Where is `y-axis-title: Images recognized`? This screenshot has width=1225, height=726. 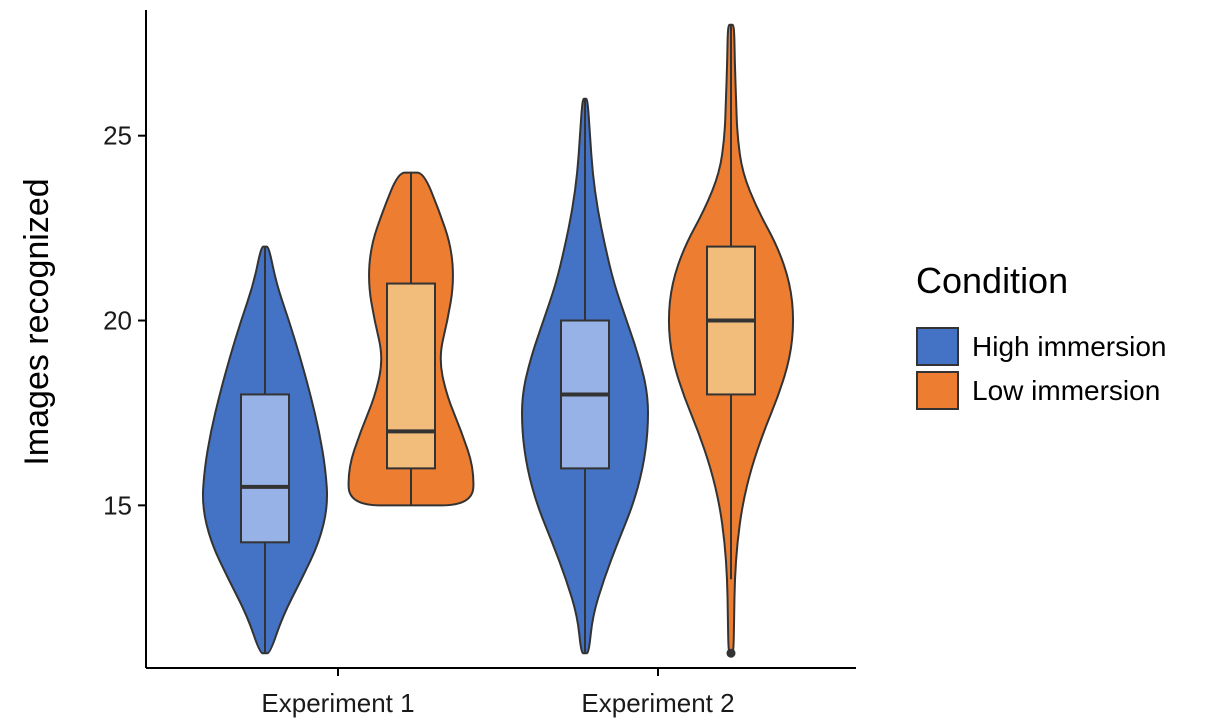
y-axis-title: Images recognized is located at coordinates (37, 321).